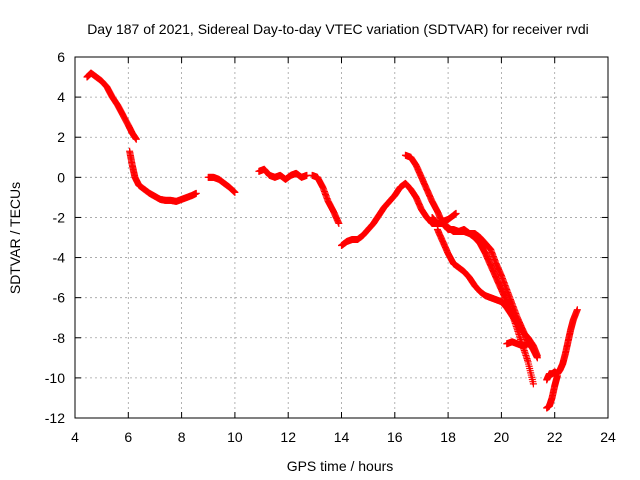  Describe the element at coordinates (59, 298) in the screenshot. I see `y-tick-label: -6` at that location.